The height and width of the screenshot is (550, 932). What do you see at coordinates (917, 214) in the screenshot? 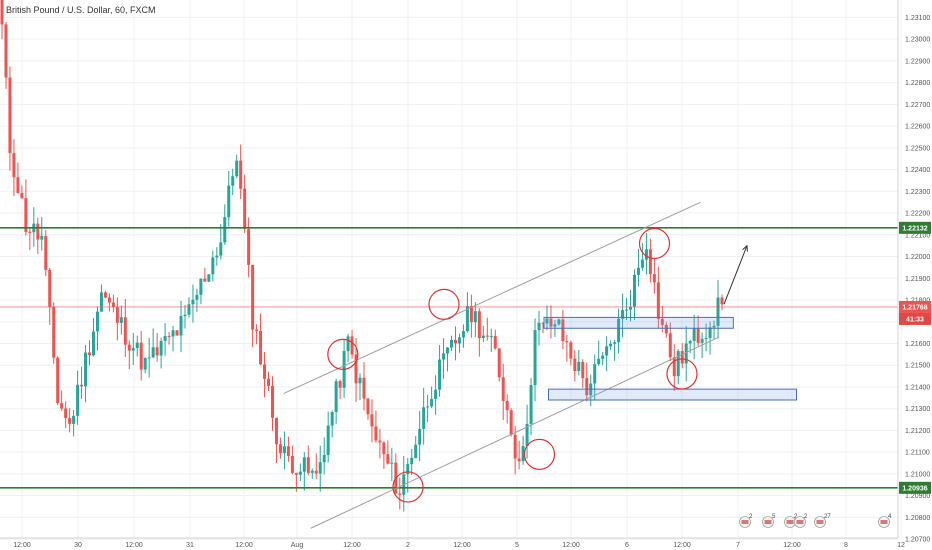
I see `price-tick-label: 1.22200` at bounding box center [917, 214].